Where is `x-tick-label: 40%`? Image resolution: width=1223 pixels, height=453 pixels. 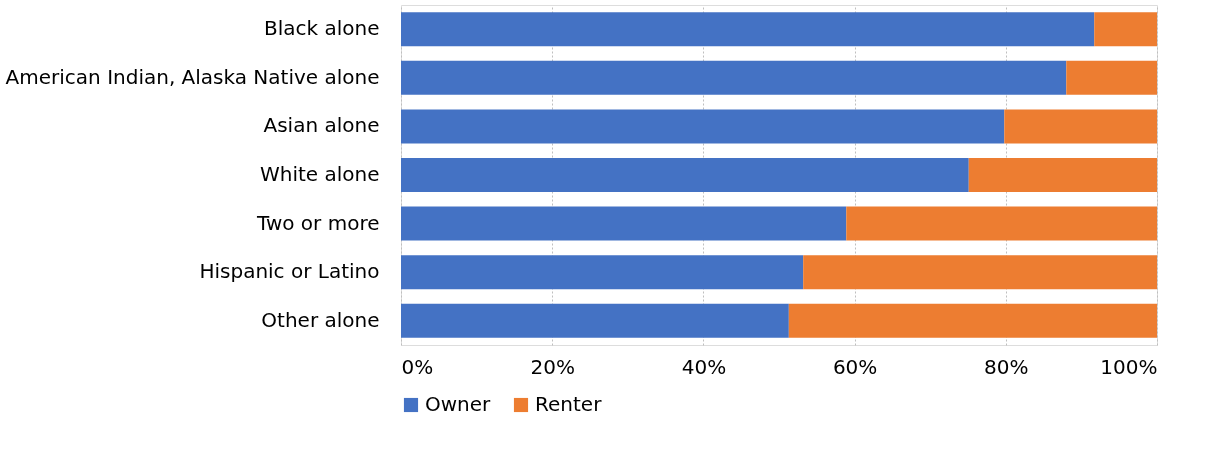
x-tick-label: 40% is located at coordinates (704, 366).